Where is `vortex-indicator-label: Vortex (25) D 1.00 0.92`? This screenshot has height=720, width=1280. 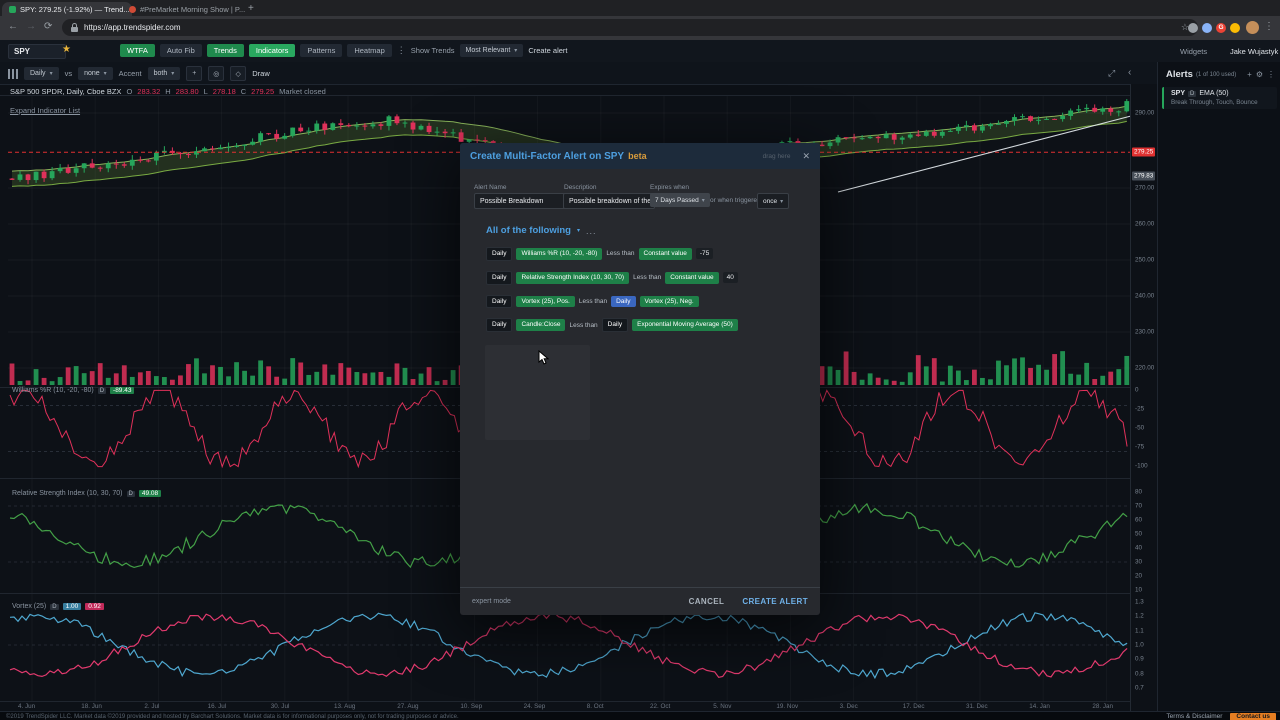 vortex-indicator-label: Vortex (25) D 1.00 0.92 is located at coordinates (58, 606).